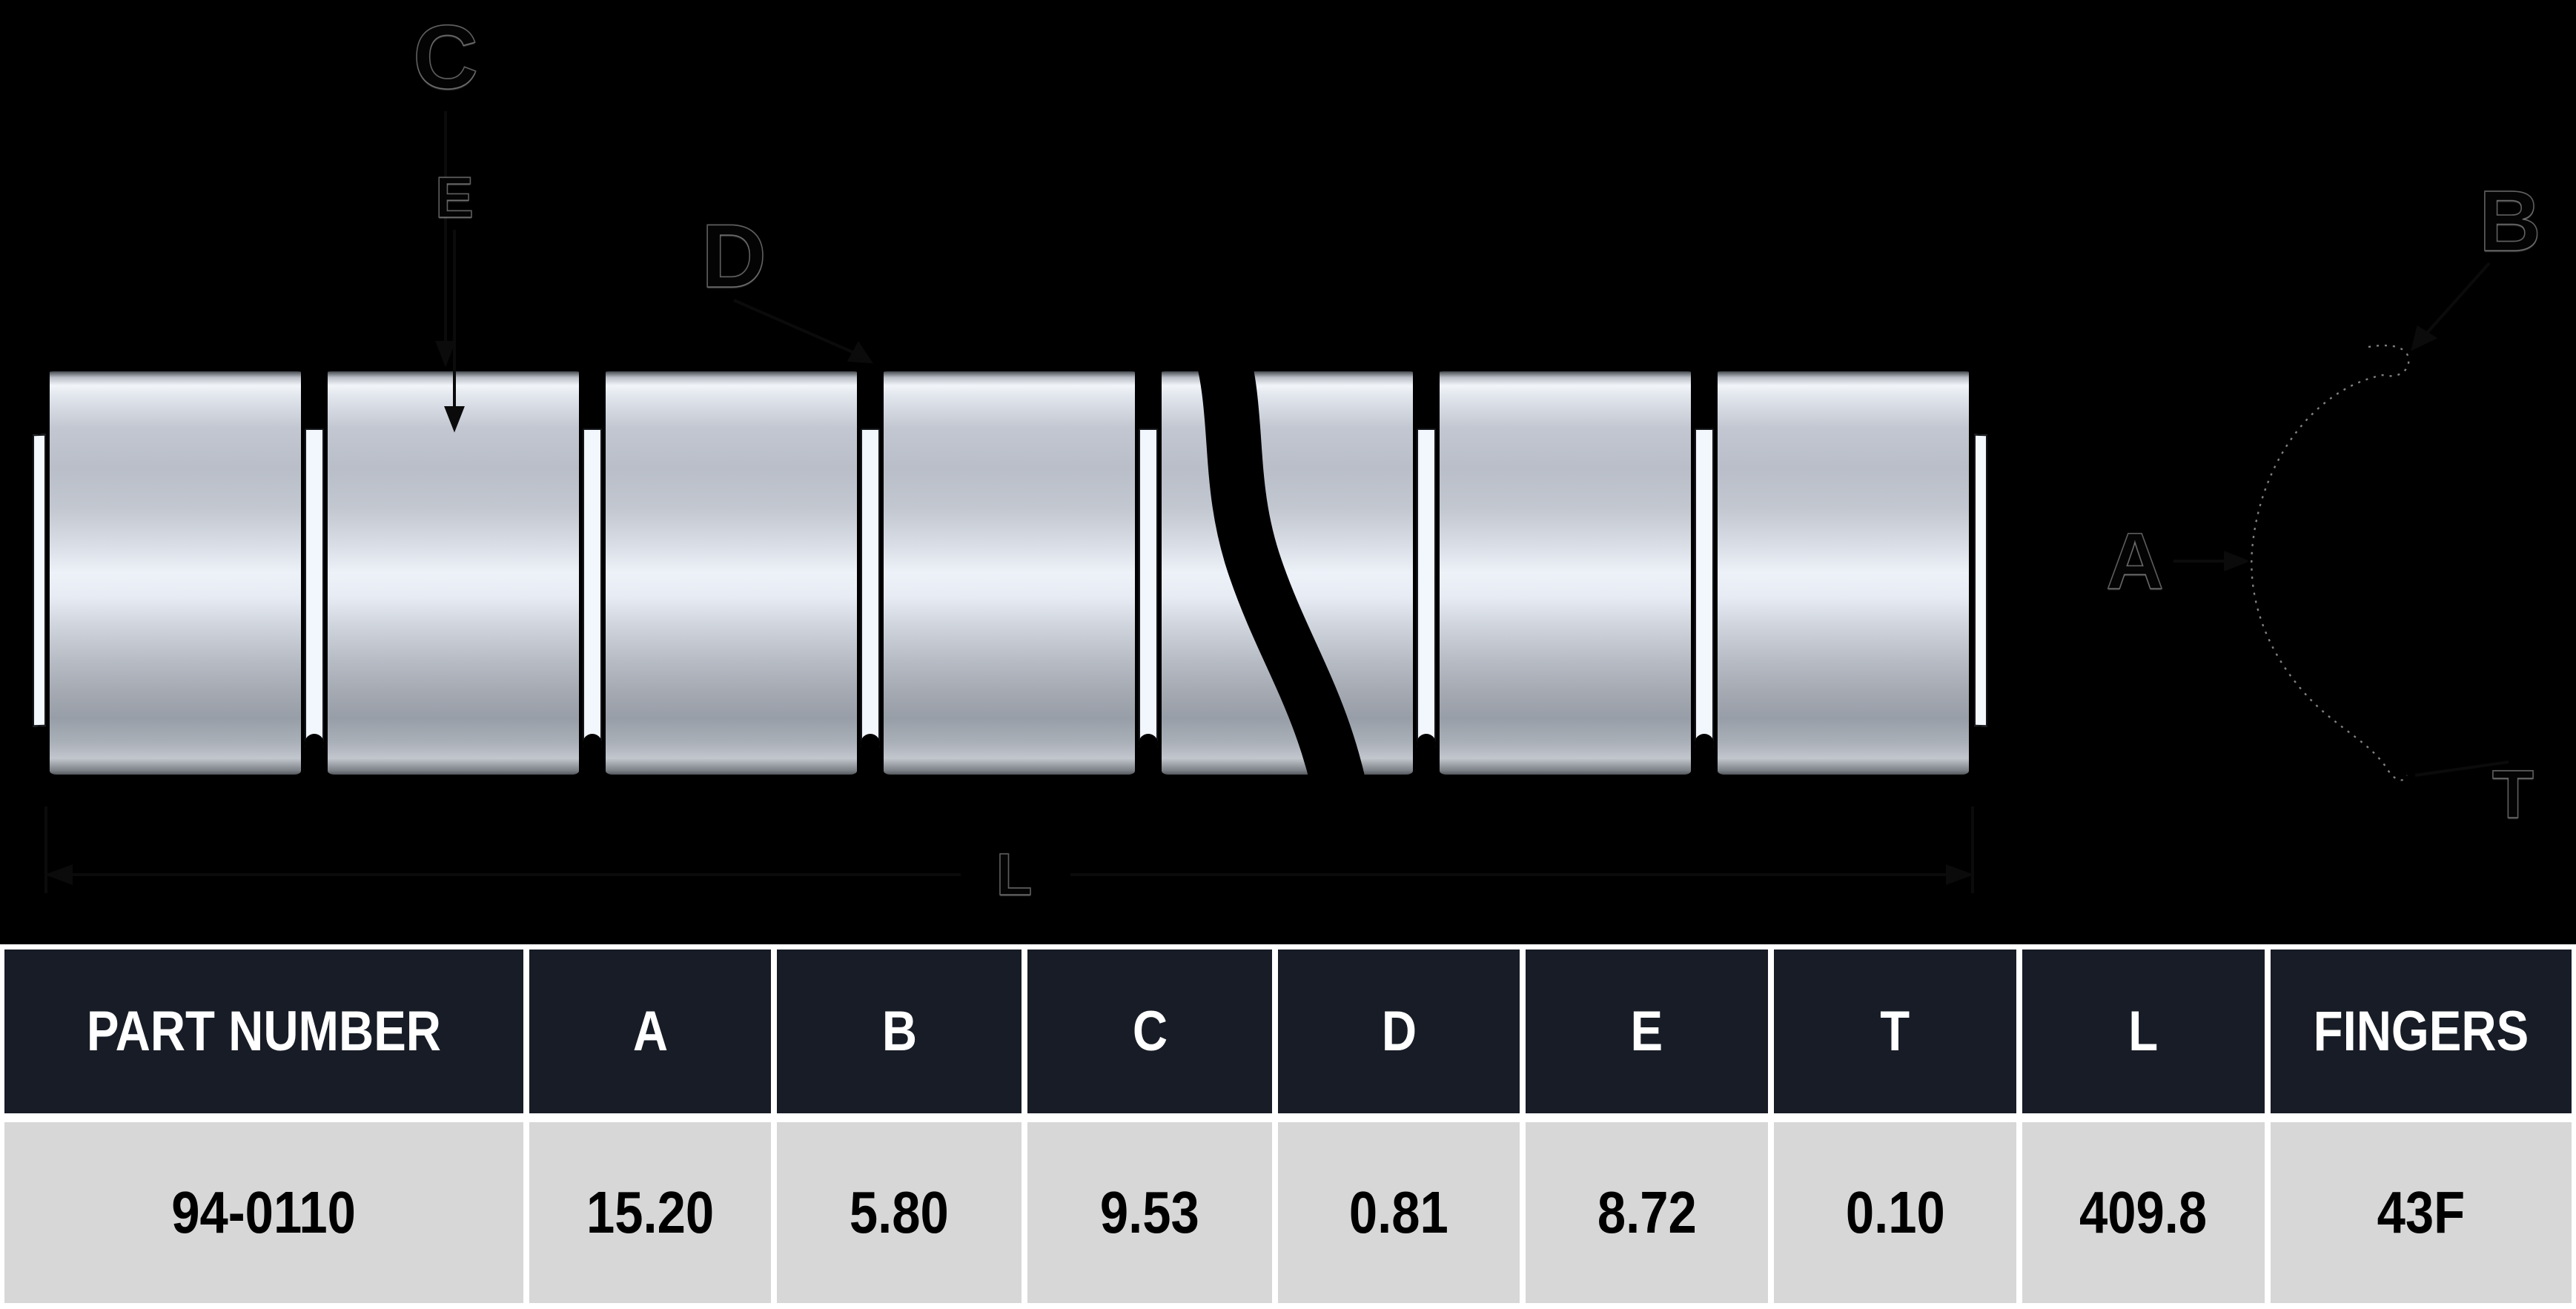 The height and width of the screenshot is (1309, 2576). I want to click on cell-e: 8.72, so click(1647, 1212).